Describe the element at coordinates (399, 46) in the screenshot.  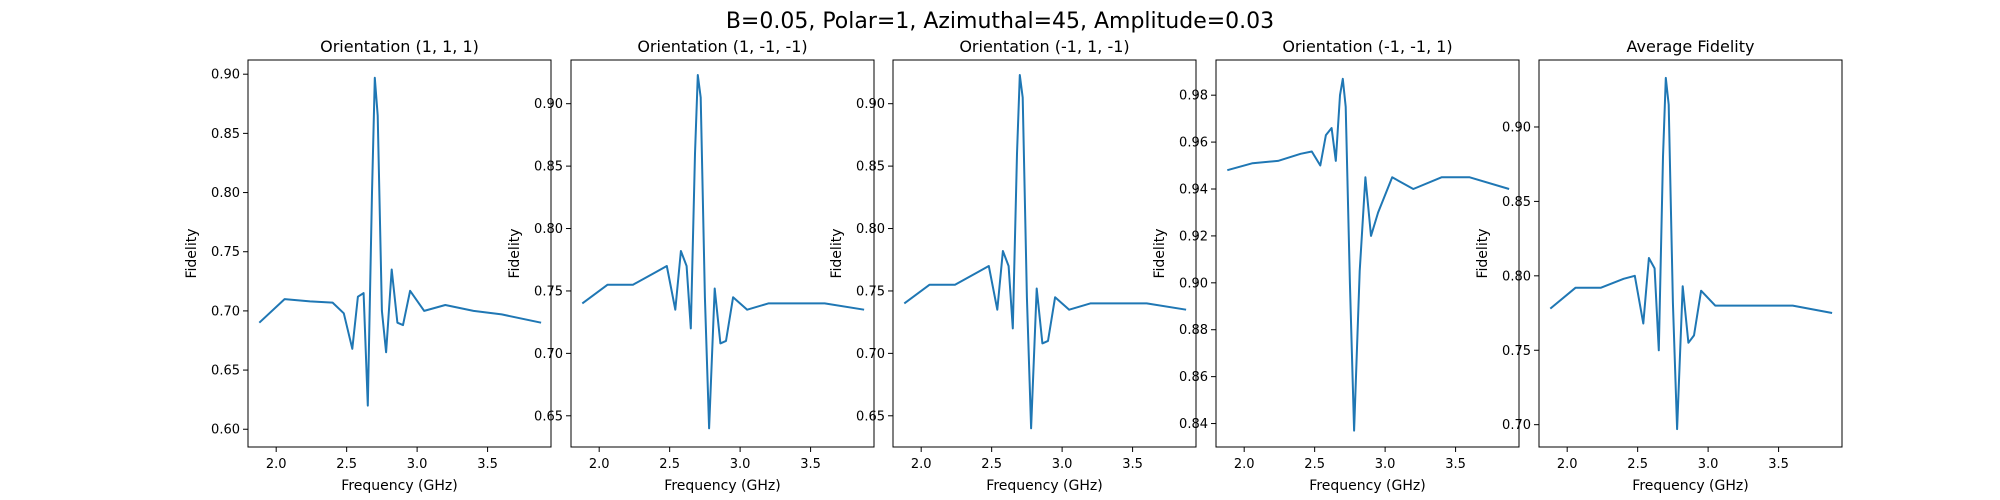
I see `subplot-title: Orientation (1, 1, 1)` at that location.